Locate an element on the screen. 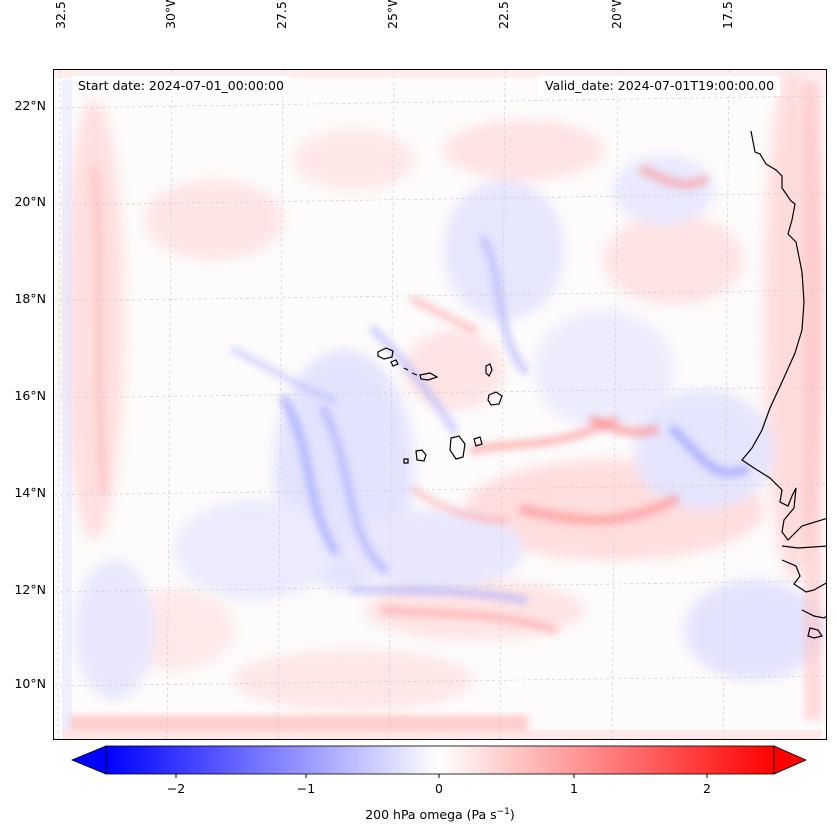  colorbar-tick-2: 2 is located at coordinates (707, 788).